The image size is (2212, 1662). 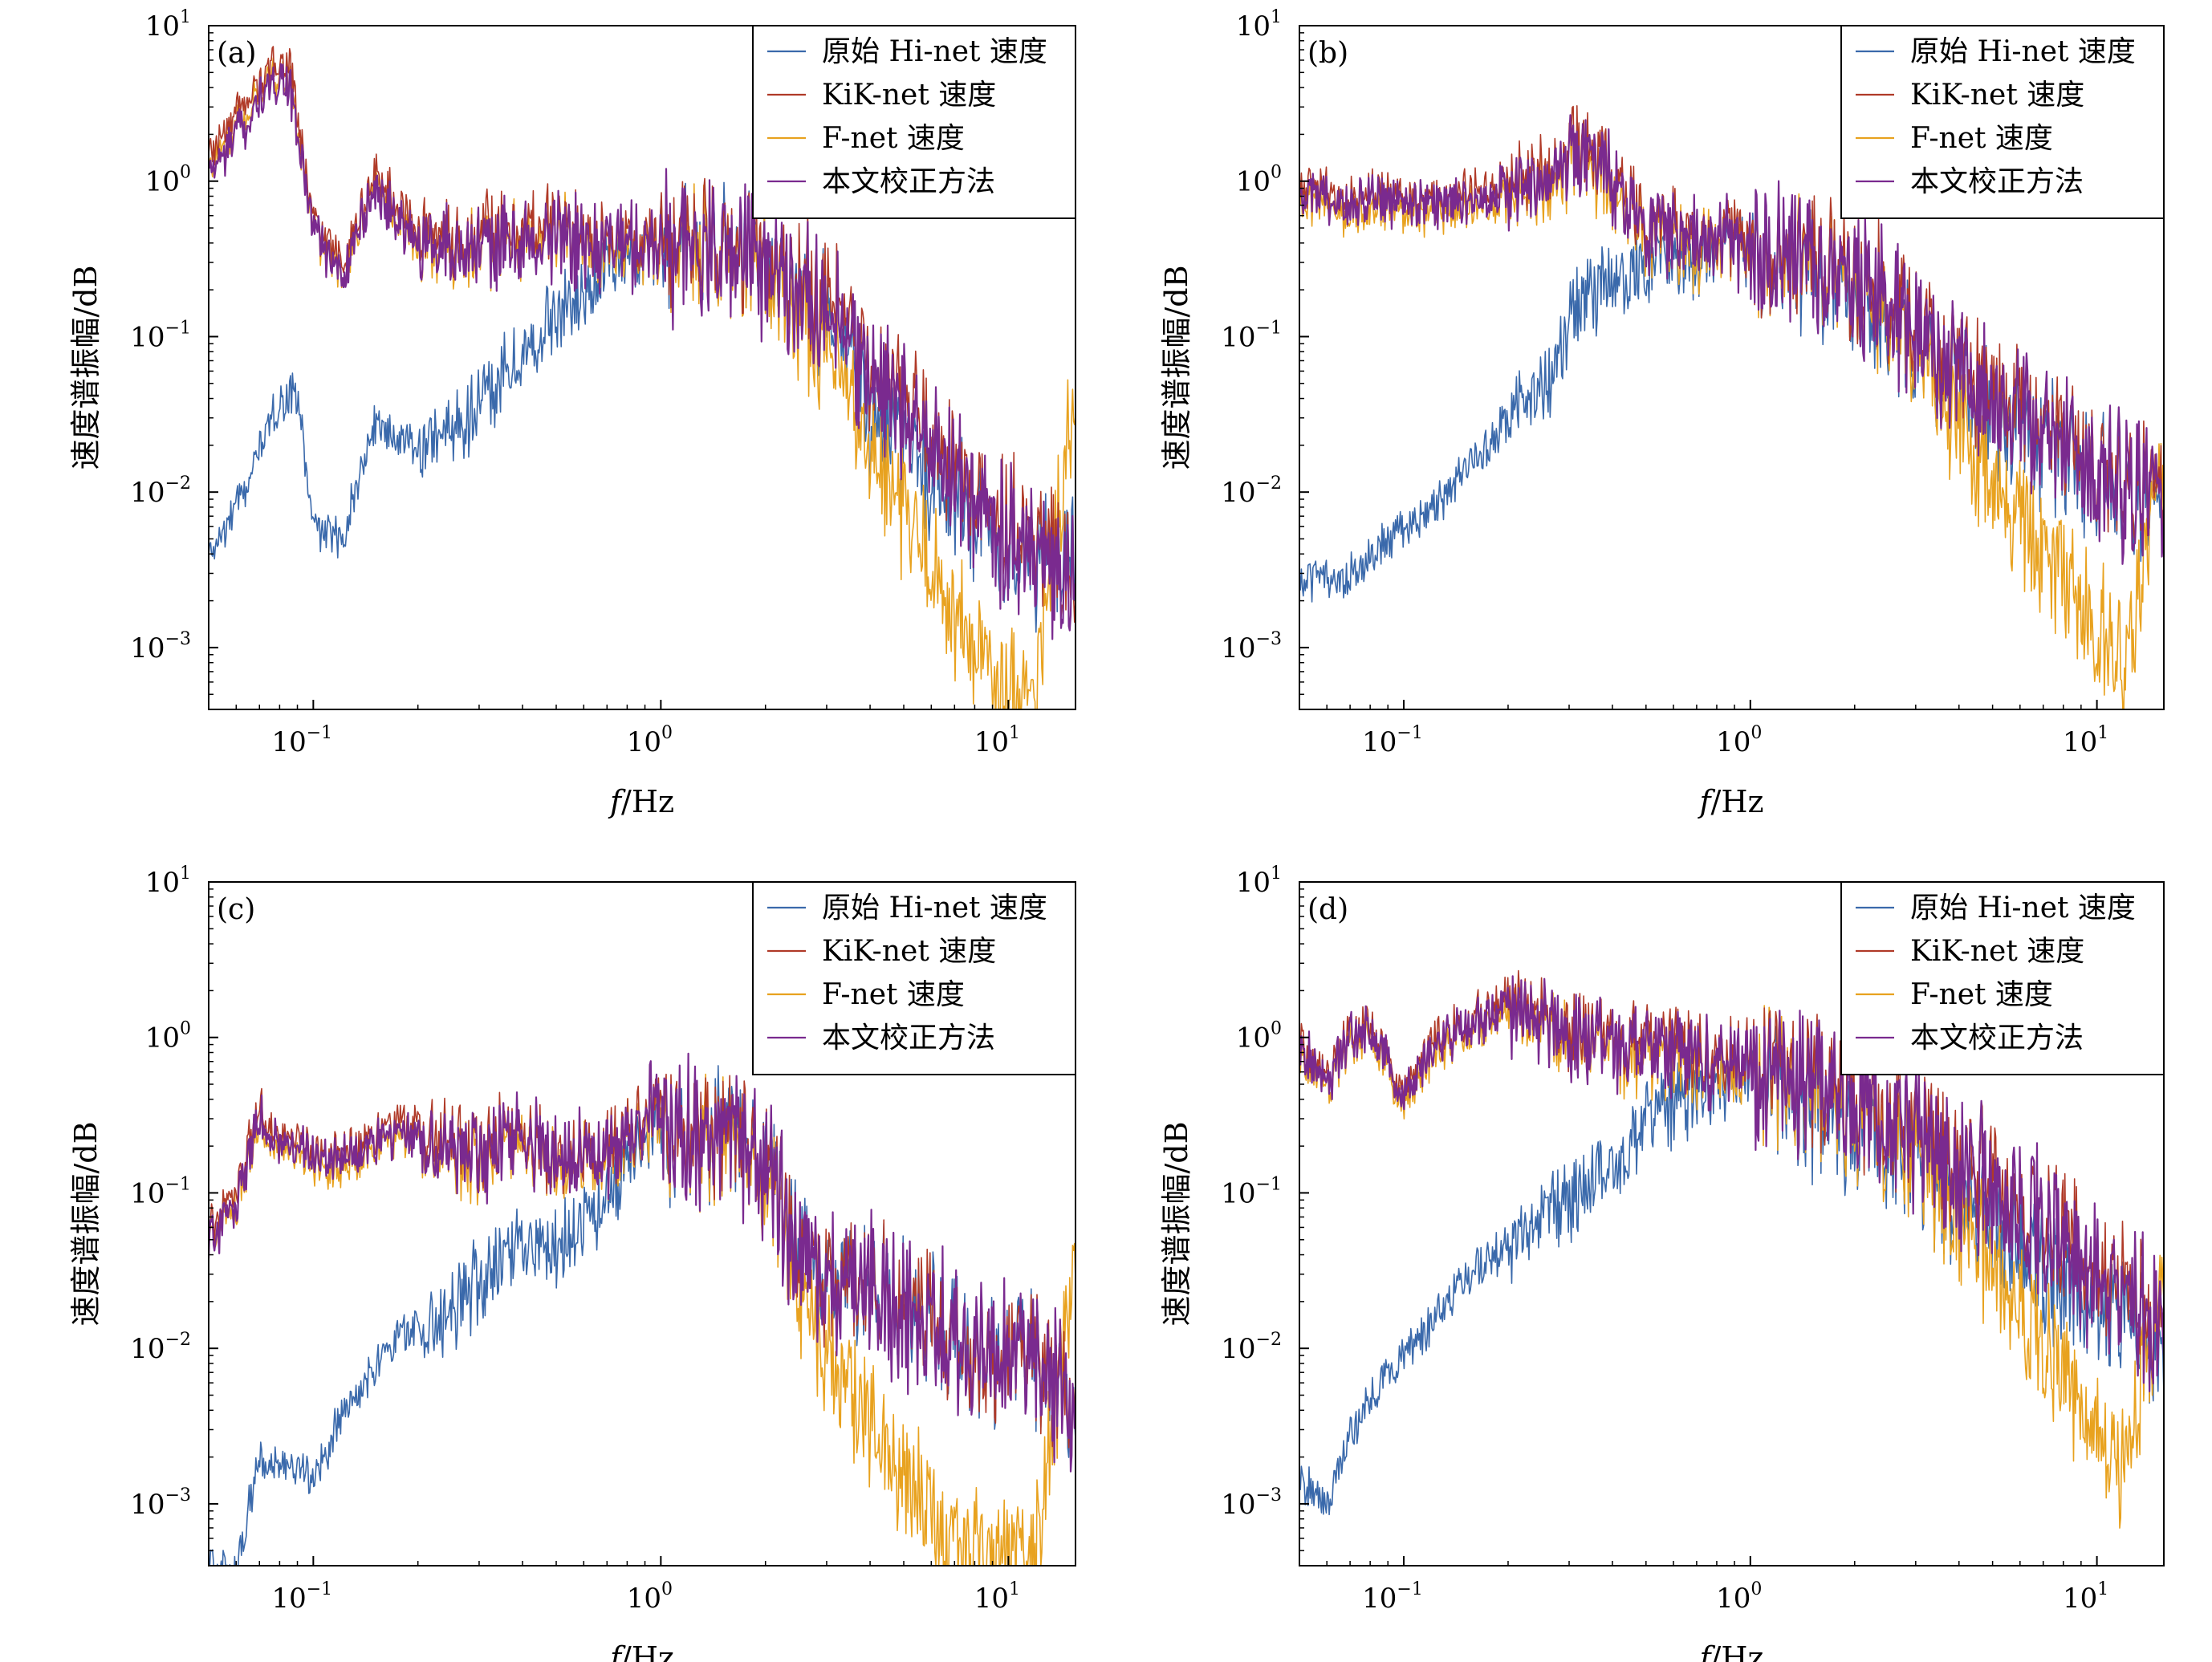 What do you see at coordinates (236, 910) in the screenshot?
I see `panel-label: (c)` at bounding box center [236, 910].